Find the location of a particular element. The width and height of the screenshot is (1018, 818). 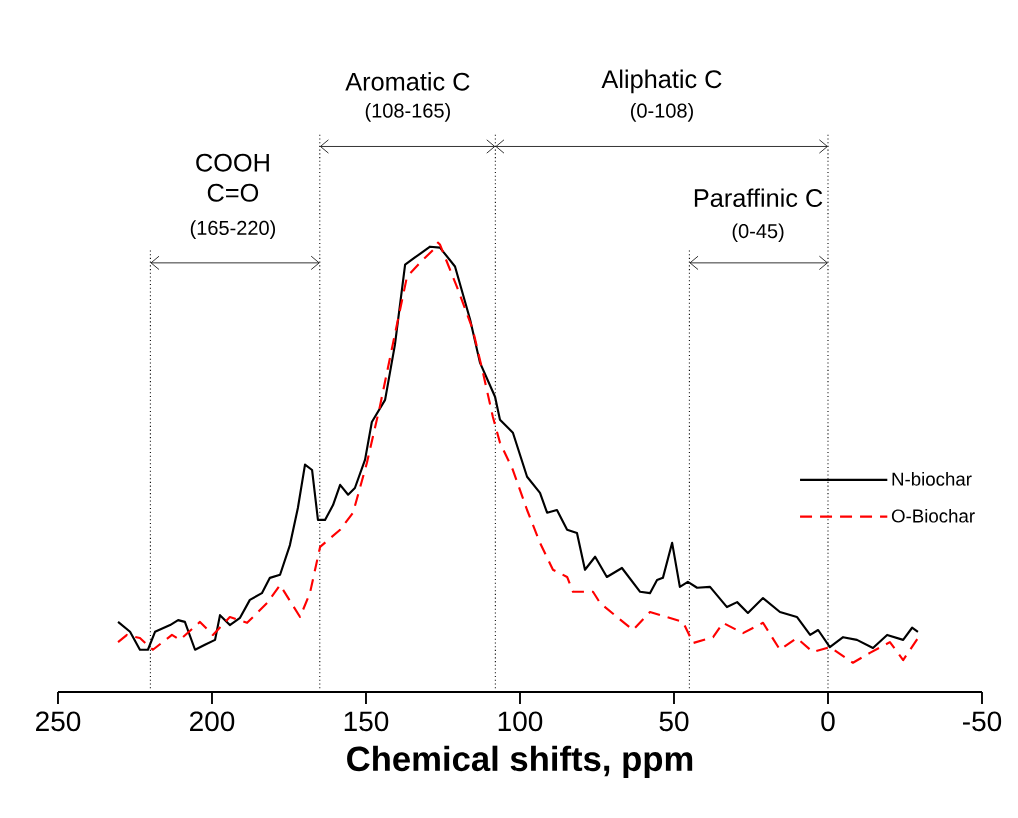

x-tick-label: 0 is located at coordinates (828, 721).